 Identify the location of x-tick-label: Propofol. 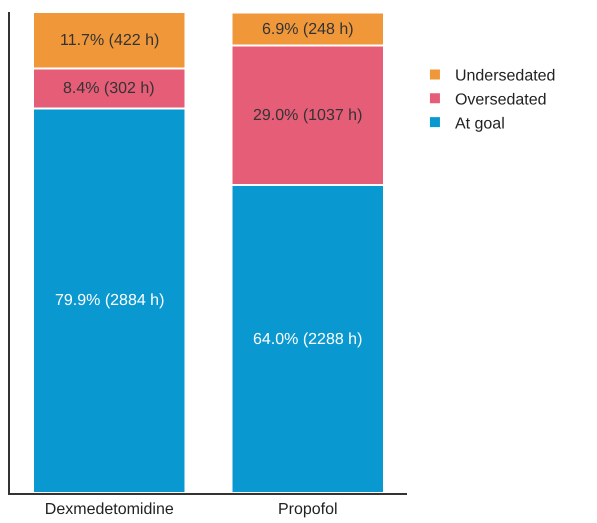
(308, 509).